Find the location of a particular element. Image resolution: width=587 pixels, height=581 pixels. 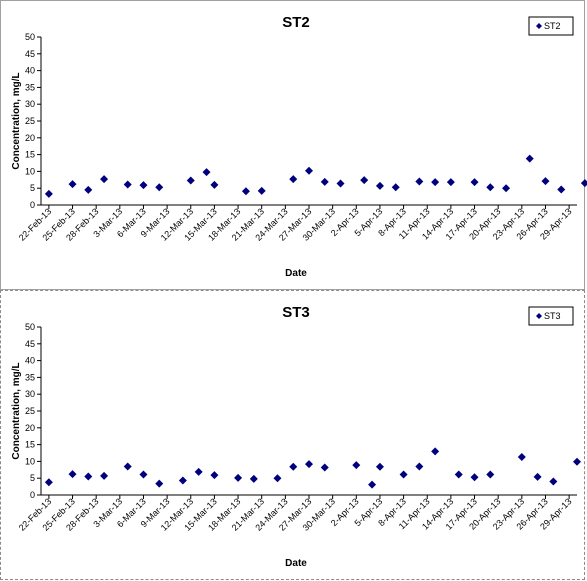

legend-label: ST2 is located at coordinates (552, 26).